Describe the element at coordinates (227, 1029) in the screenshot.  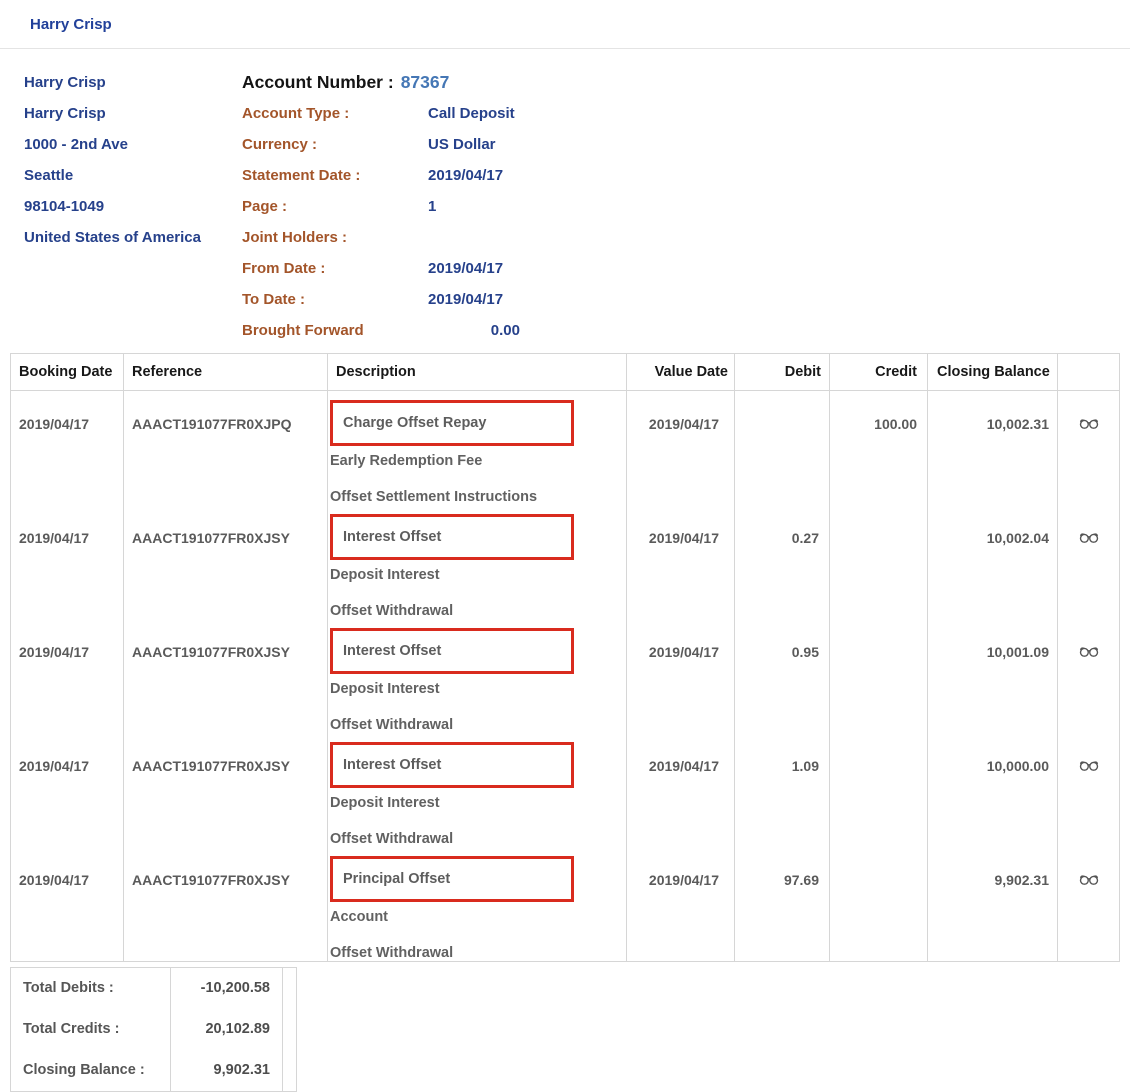
I see `total-credits-value: 20,102.89` at that location.